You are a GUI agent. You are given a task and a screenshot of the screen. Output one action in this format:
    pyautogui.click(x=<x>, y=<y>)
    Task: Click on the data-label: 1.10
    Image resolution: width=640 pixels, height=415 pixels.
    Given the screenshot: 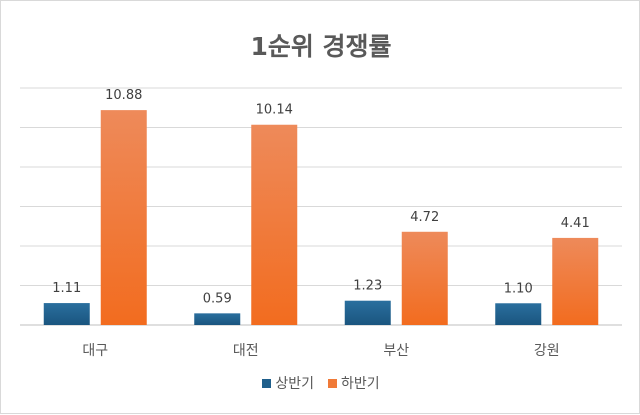 What is the action you would take?
    pyautogui.click(x=518, y=288)
    